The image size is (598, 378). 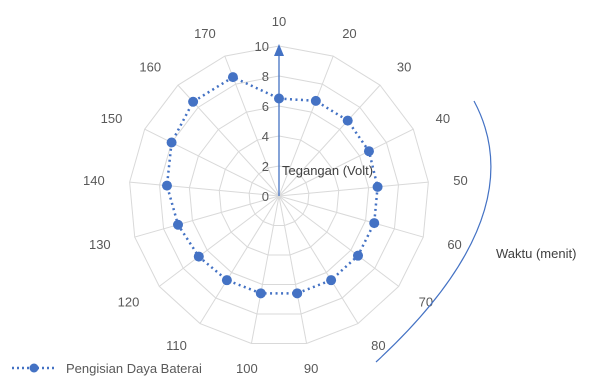 What do you see at coordinates (443, 118) in the screenshot?
I see `category-label: 40` at bounding box center [443, 118].